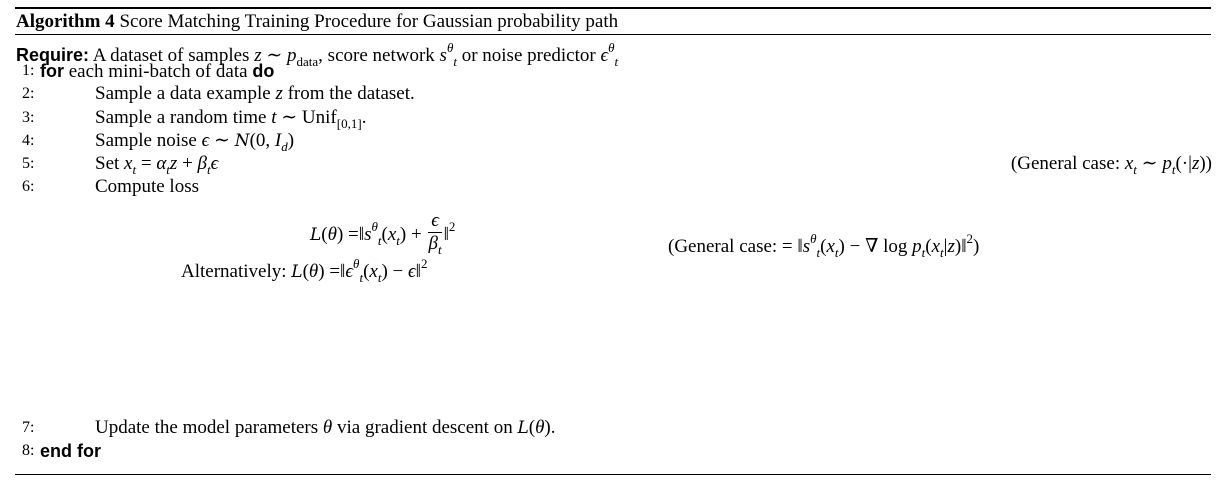 The width and height of the screenshot is (1224, 488). I want to click on loss-equation: L(θ) =‖sθt(xt) + ϵ βt ‖2, so click(382, 235).